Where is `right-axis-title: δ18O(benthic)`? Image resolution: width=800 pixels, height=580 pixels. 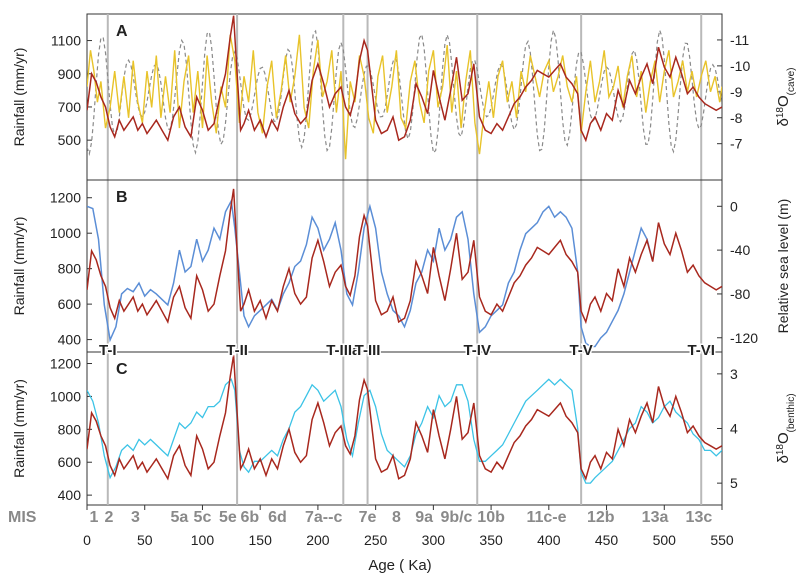 right-axis-title: δ18O(benthic) is located at coordinates (786, 428).